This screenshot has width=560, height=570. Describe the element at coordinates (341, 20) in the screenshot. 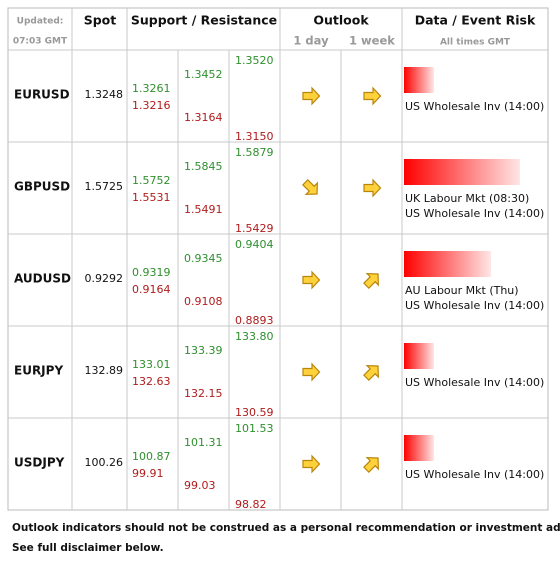

I see `outlook-header: Outlook` at that location.